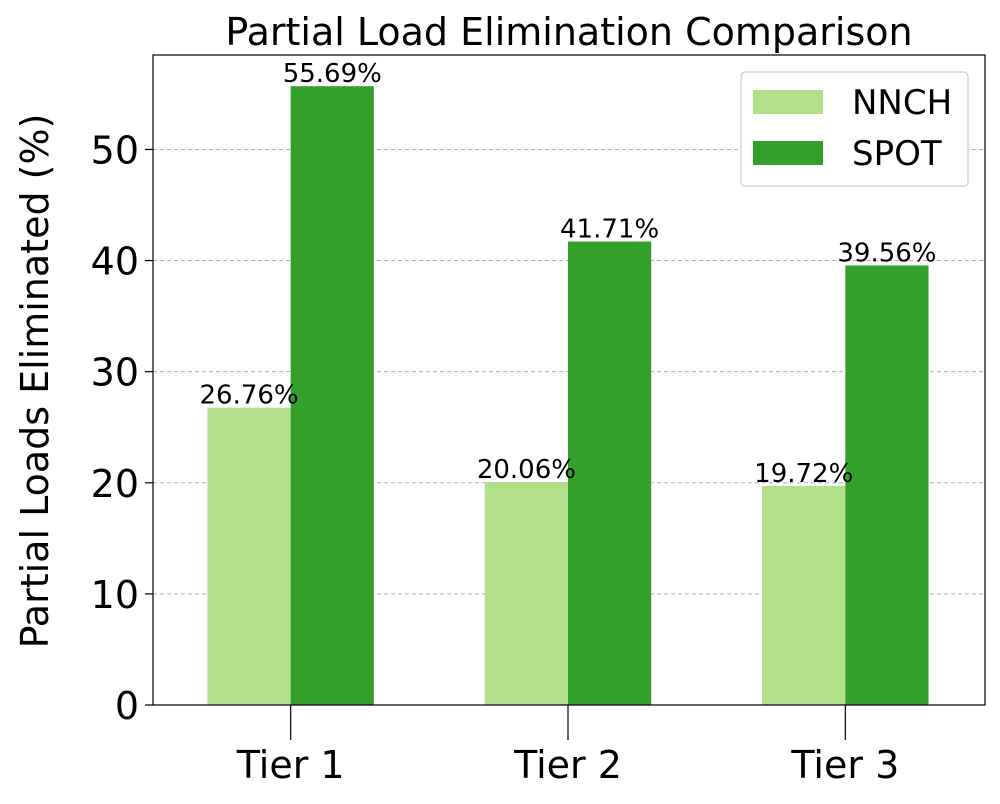 This screenshot has height=804, width=1000. What do you see at coordinates (568, 32) in the screenshot?
I see `chart-title: Partial Load Elimination Comparison` at bounding box center [568, 32].